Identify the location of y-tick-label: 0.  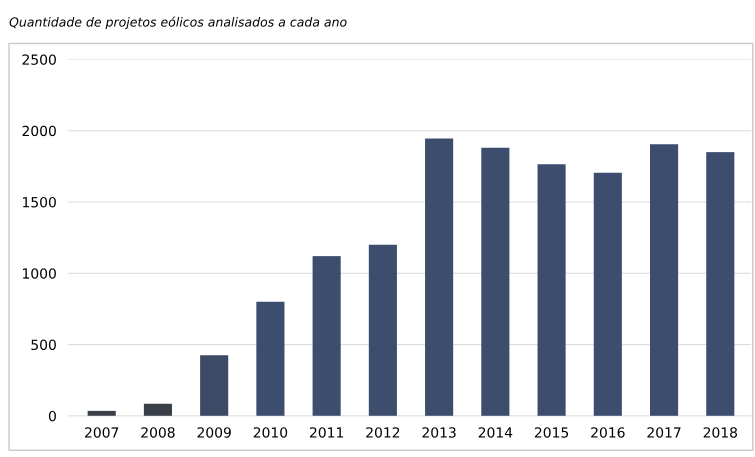
(52, 416).